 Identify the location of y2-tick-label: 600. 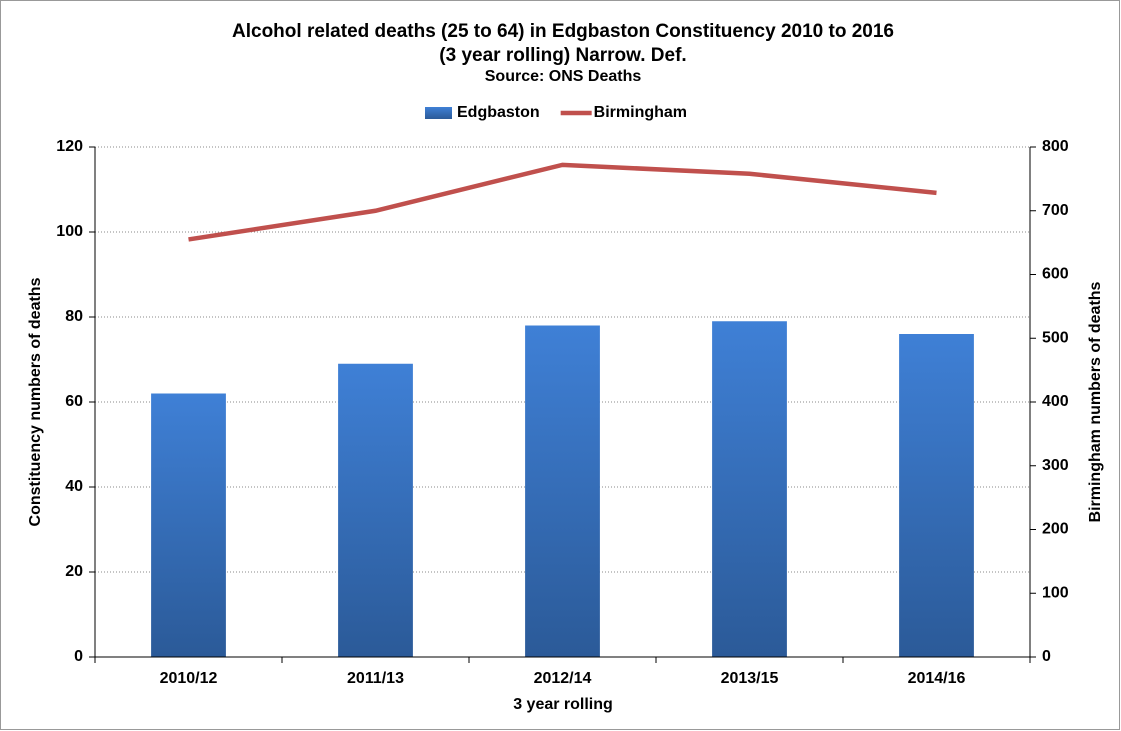
(1055, 274).